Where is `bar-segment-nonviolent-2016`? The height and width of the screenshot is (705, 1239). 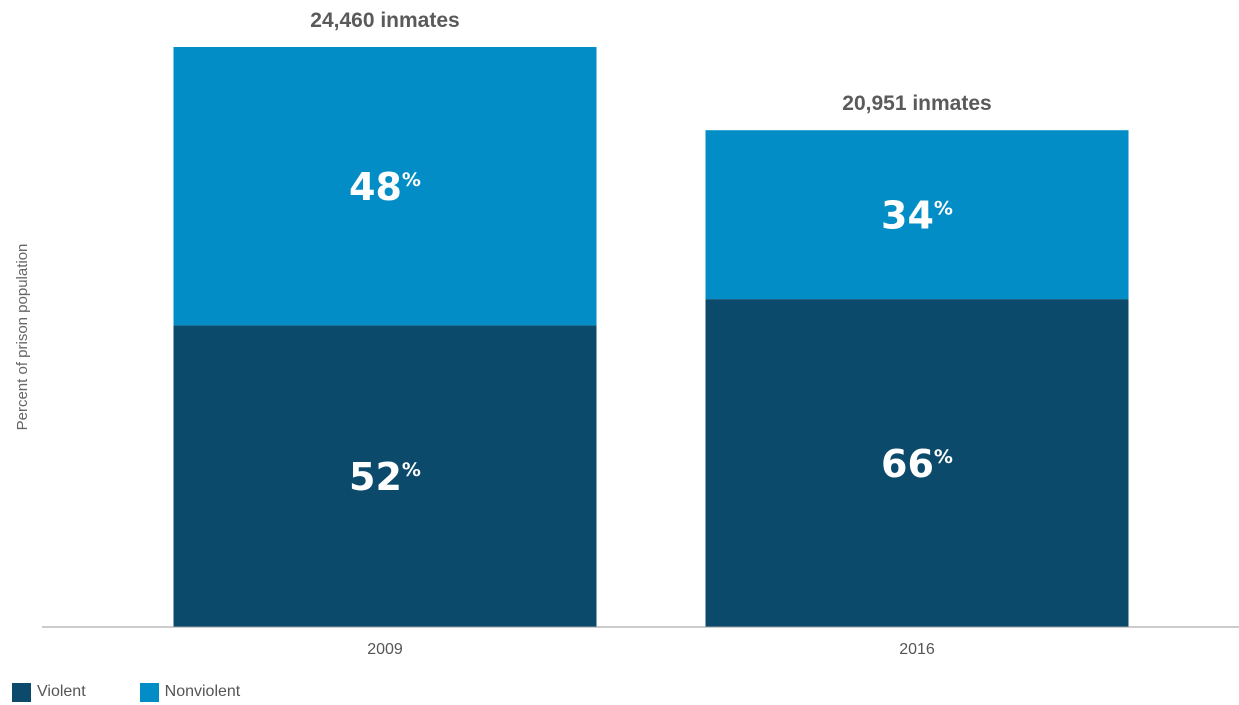
bar-segment-nonviolent-2016 is located at coordinates (917, 215).